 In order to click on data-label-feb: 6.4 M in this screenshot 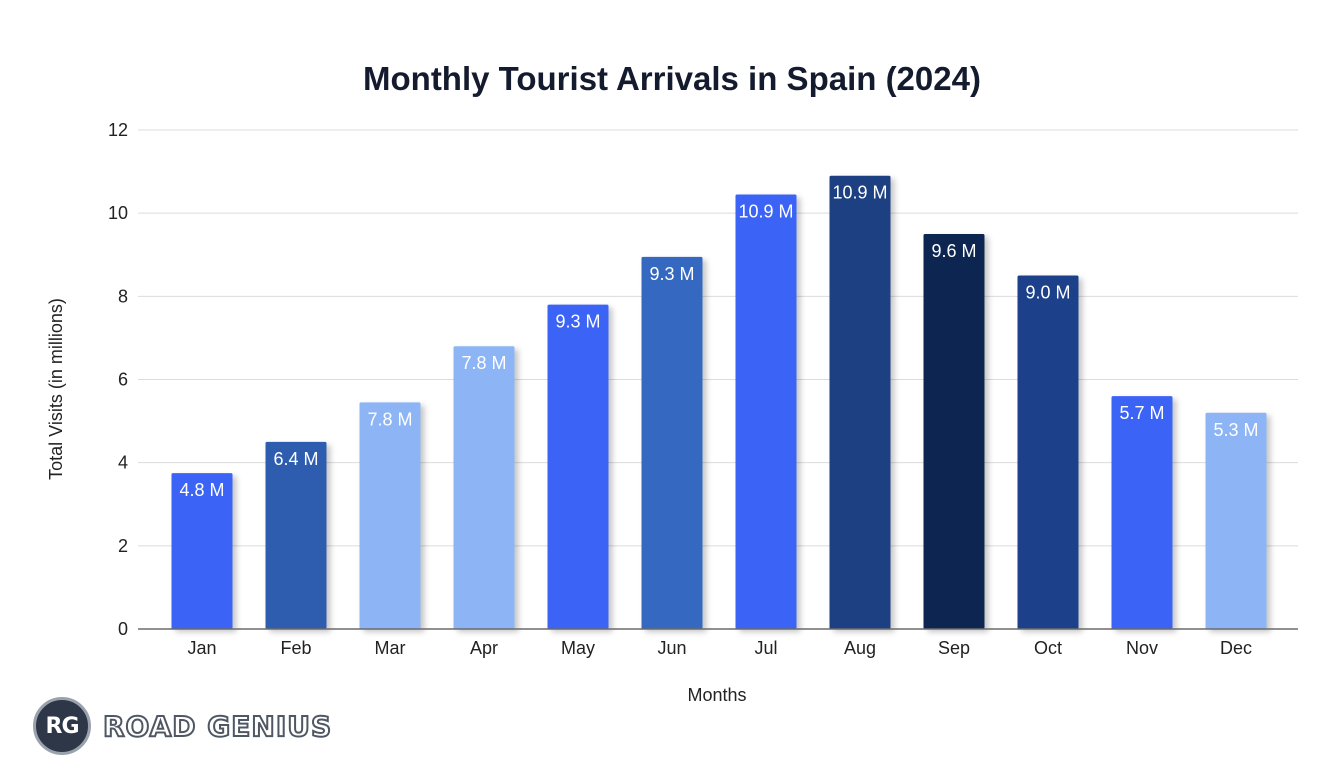, I will do `click(295, 459)`.